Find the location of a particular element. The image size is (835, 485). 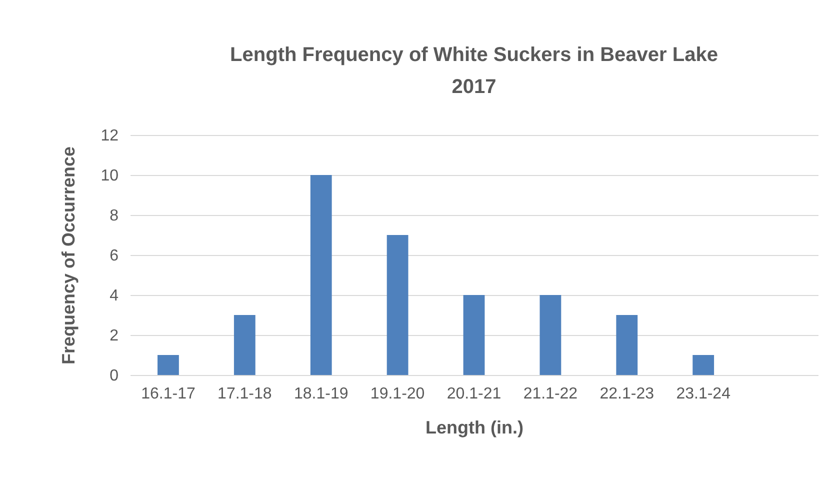

x-tick-label: 18.1-19 is located at coordinates (321, 394).